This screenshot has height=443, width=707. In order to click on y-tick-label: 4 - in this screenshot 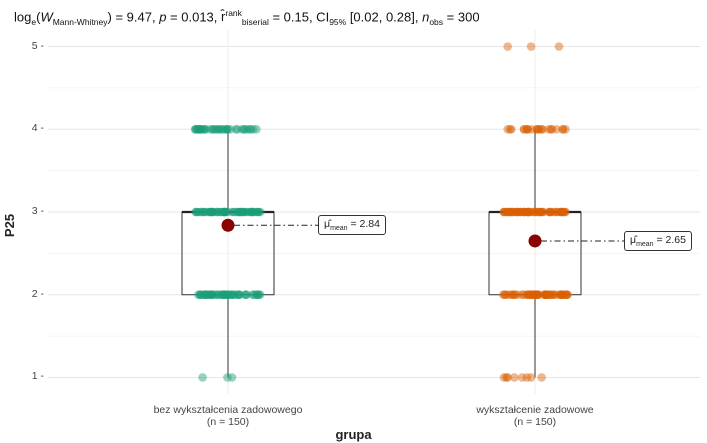, I will do `click(37, 128)`.